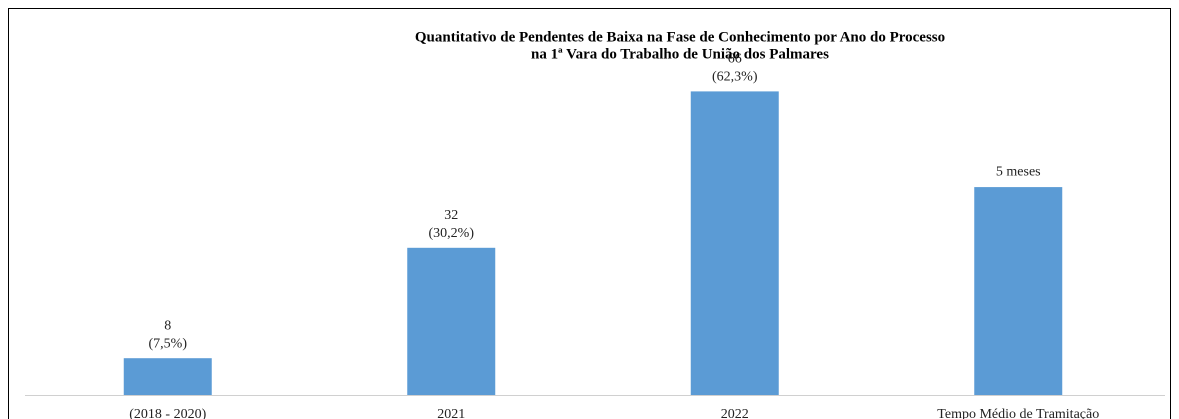 This screenshot has height=419, width=1179. I want to click on x-tick-label: Tempo Médio de Tramitação, so click(1018, 413).